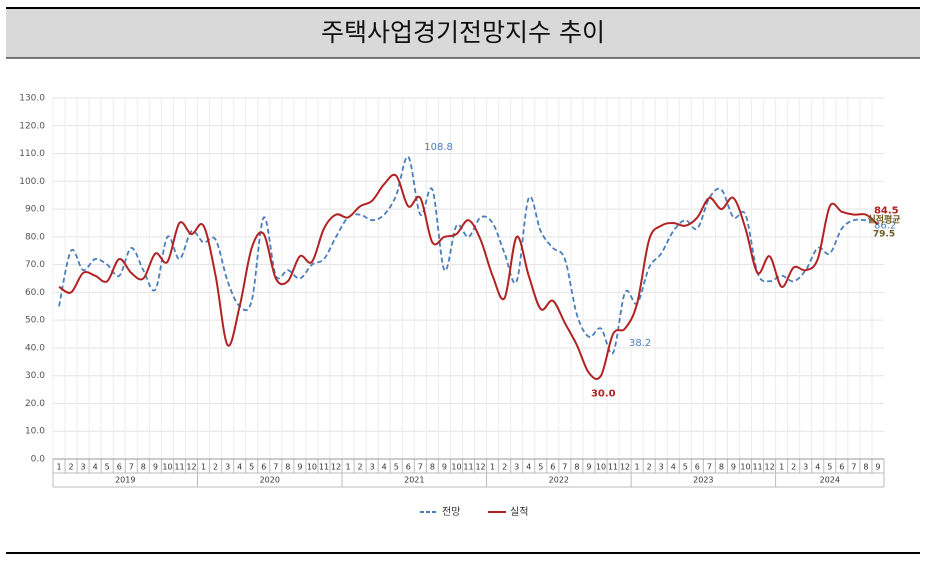  Describe the element at coordinates (32, 154) in the screenshot. I see `y-tick-label: 110.0` at that location.